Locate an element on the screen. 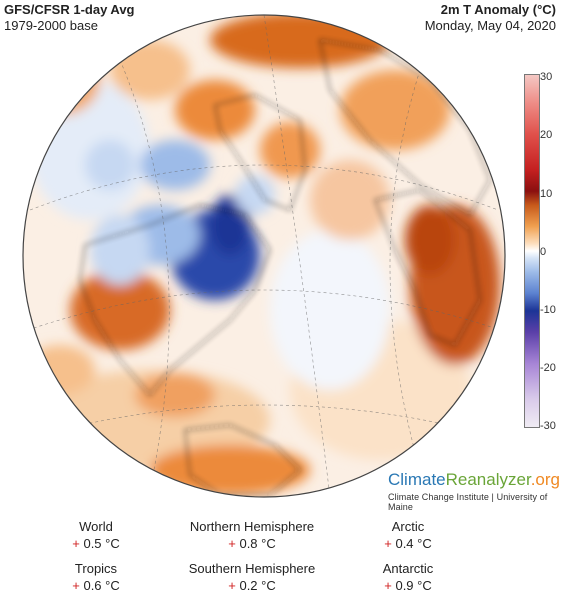  stat-value: 0.2 °C is located at coordinates (257, 585).